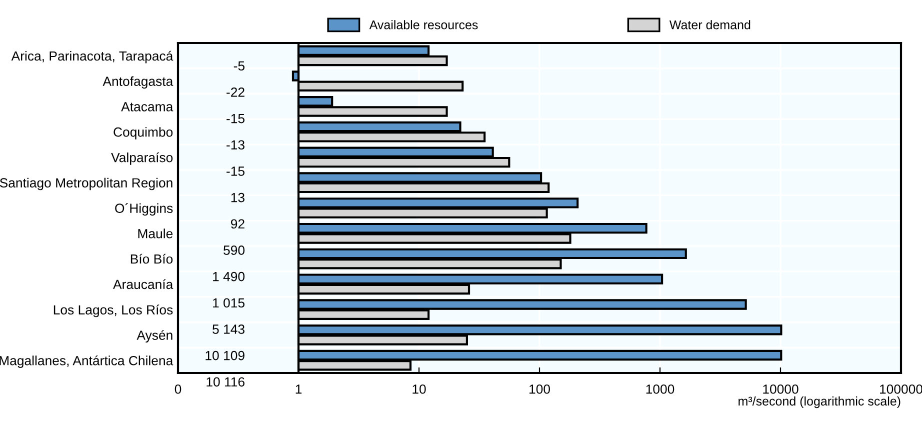  What do you see at coordinates (147, 107) in the screenshot?
I see `y-tick-label: Atacama` at bounding box center [147, 107].